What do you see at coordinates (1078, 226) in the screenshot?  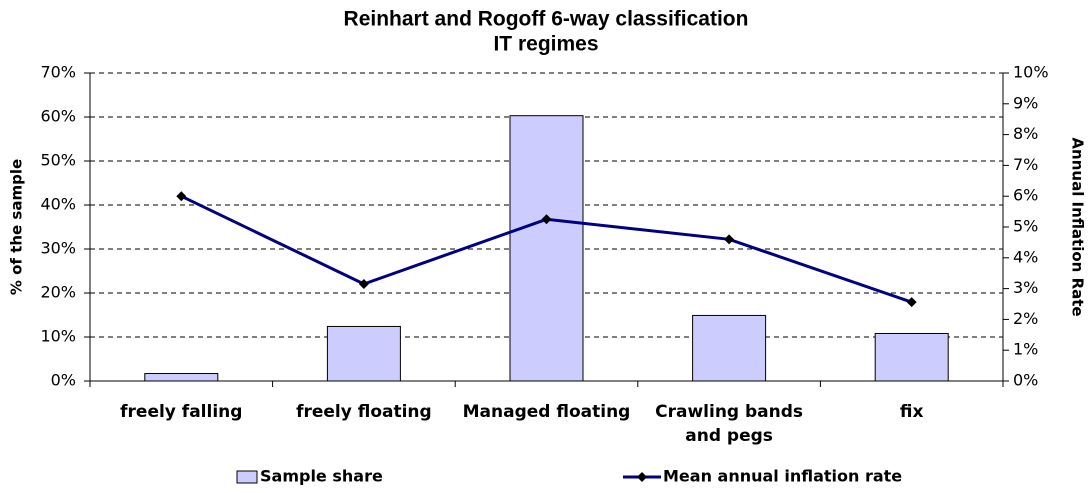 I see `y2-axis-title: Annual Inflation Rate` at bounding box center [1078, 226].